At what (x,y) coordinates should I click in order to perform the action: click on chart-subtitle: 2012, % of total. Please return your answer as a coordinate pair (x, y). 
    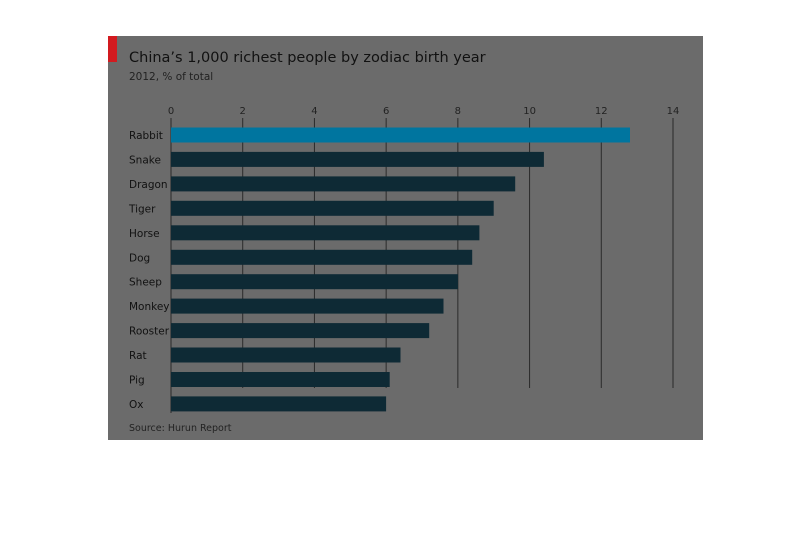
    Looking at the image, I should click on (171, 77).